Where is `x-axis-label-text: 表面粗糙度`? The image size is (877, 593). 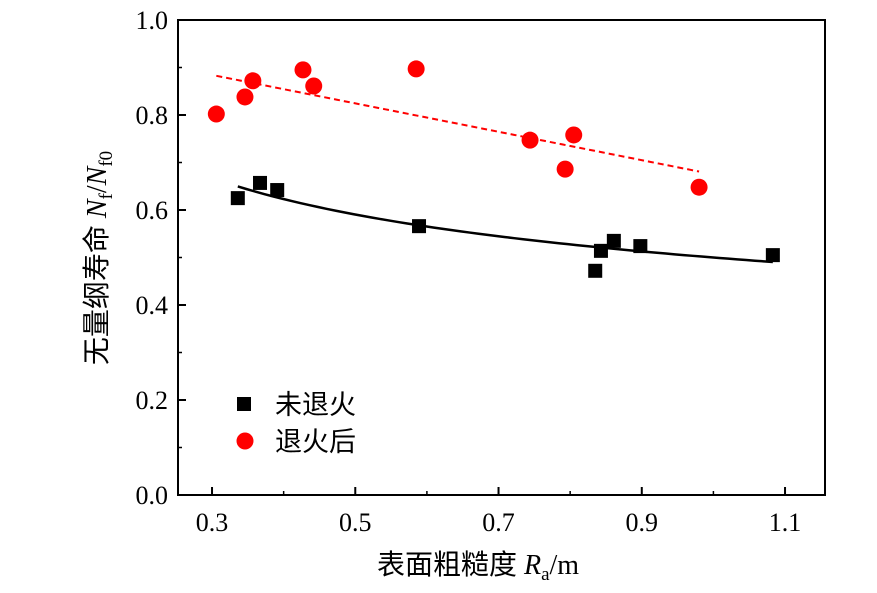 x-axis-label-text: 表面粗糙度 is located at coordinates (450, 565).